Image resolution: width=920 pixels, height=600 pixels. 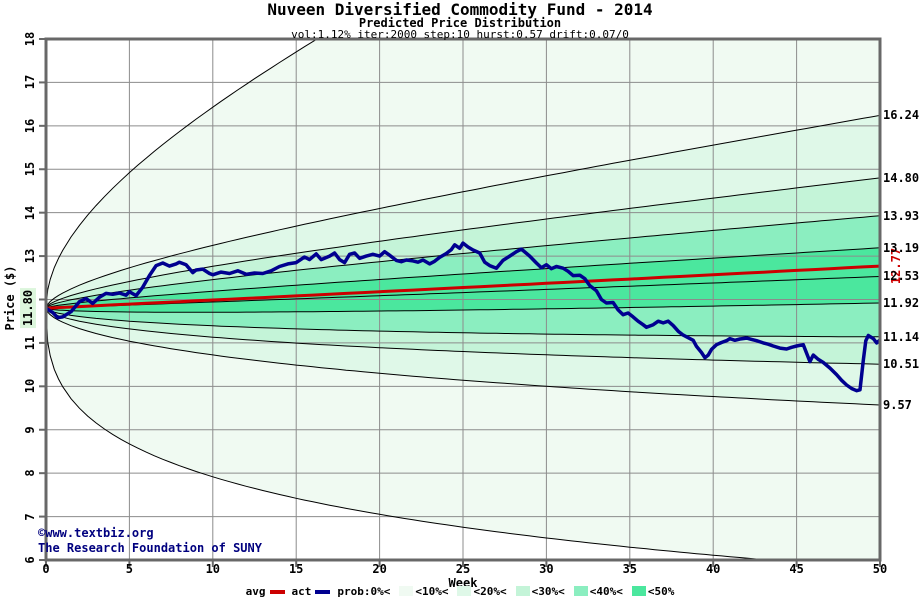 I want to click on right-price-label-10.51: 10.51, so click(x=901, y=364).